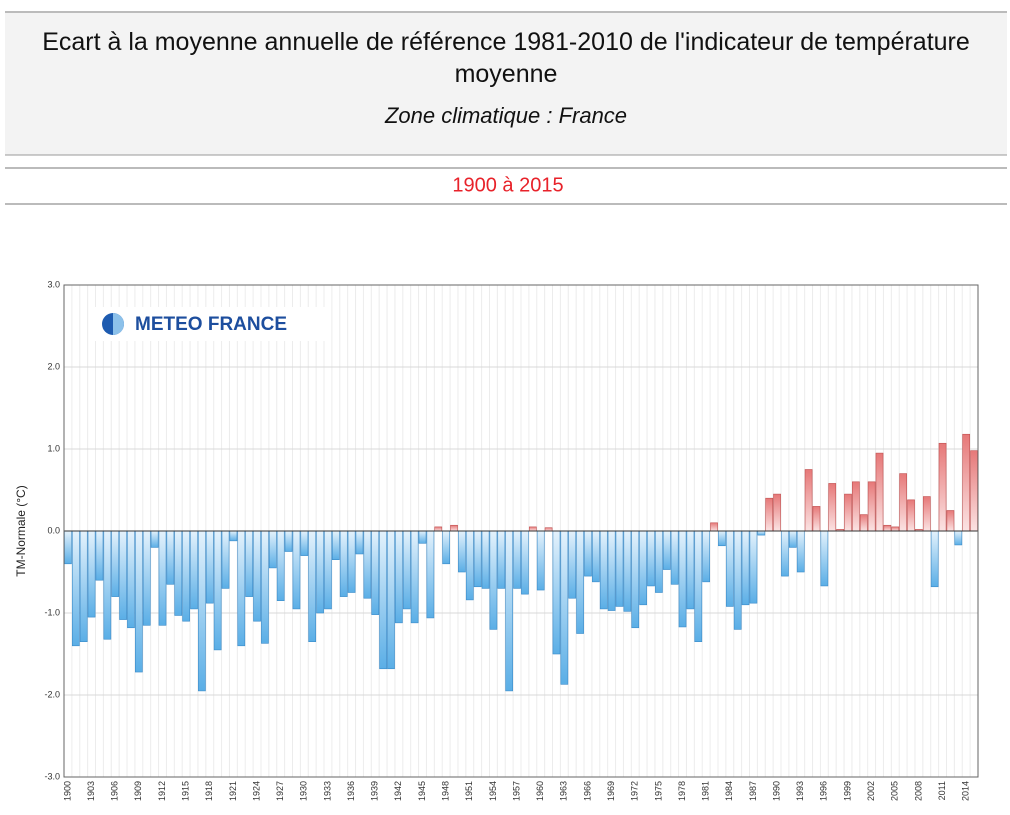 Image resolution: width=1010 pixels, height=815 pixels. I want to click on x-tick-label: 1924, so click(256, 791).